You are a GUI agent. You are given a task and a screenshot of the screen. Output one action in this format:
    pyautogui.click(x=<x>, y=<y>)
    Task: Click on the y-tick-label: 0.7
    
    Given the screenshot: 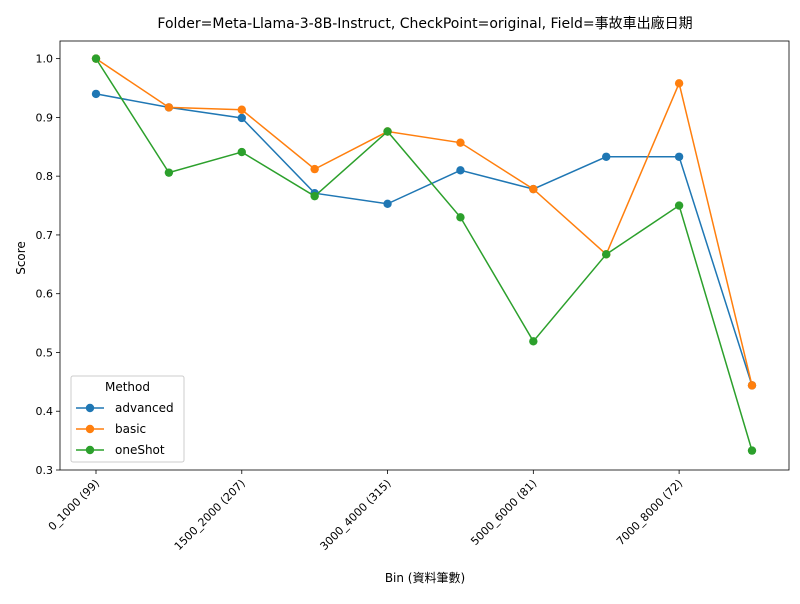 What is the action you would take?
    pyautogui.click(x=45, y=235)
    